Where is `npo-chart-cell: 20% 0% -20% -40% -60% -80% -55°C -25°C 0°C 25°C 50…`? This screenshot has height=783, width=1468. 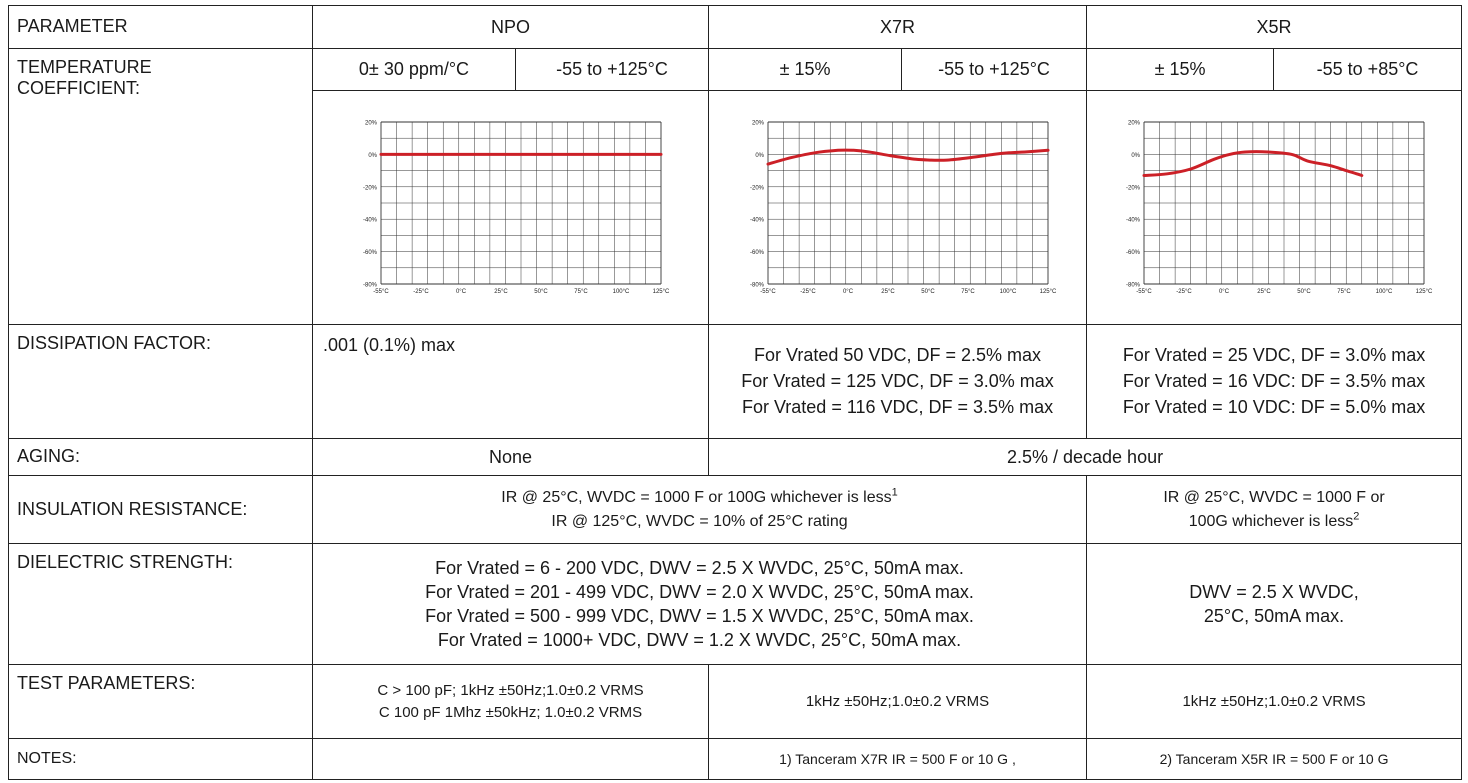
npo-chart-cell: 20% 0% -20% -40% -60% -80% -55°C -25°C 0°C 25°C 50… is located at coordinates (510, 207).